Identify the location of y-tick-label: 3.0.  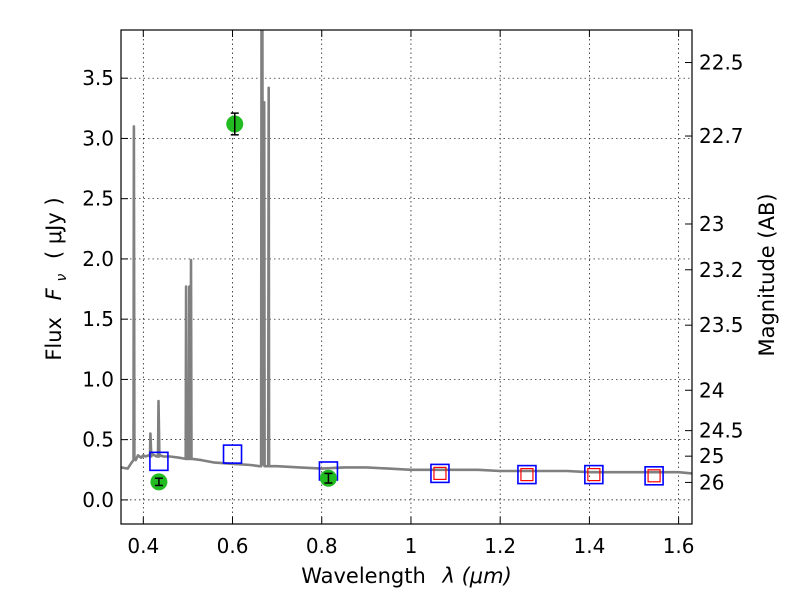
(98, 138).